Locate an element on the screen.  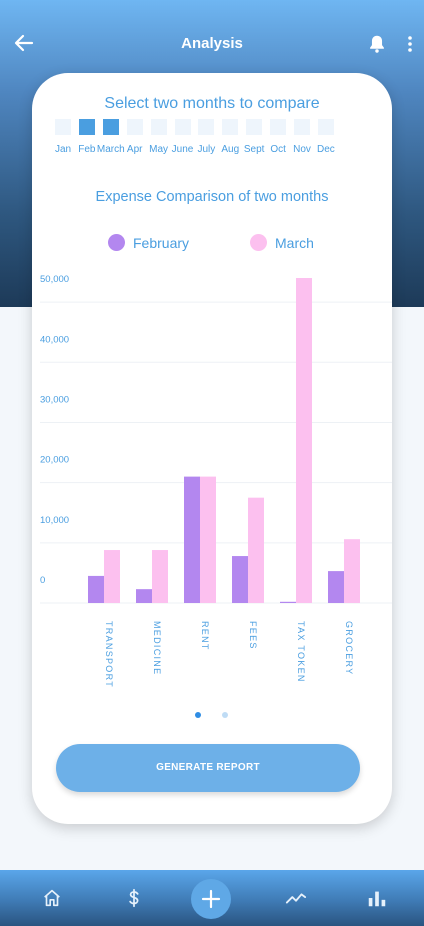
x-category-label: FEES is located at coordinates (253, 635).